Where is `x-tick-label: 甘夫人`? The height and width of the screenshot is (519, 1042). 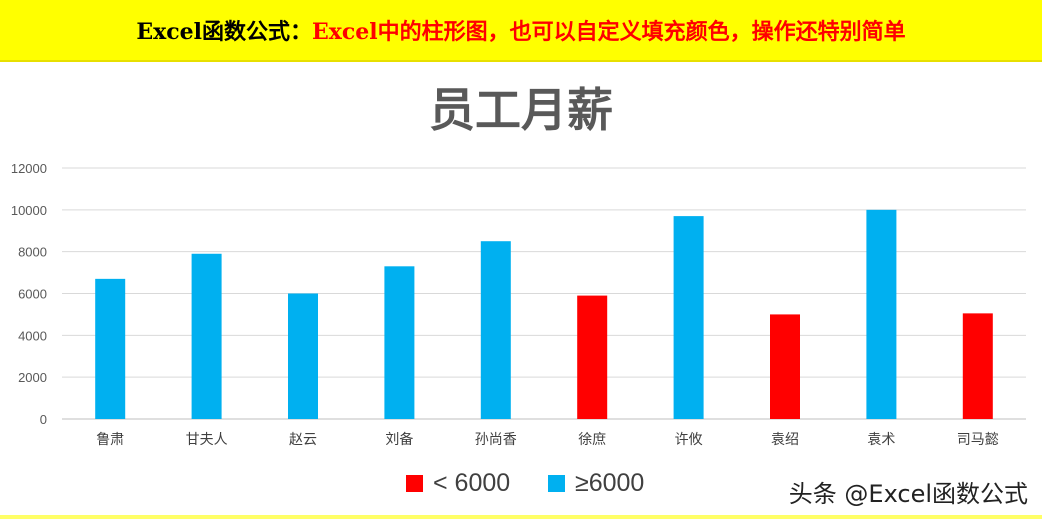
x-tick-label: 甘夫人 is located at coordinates (207, 440).